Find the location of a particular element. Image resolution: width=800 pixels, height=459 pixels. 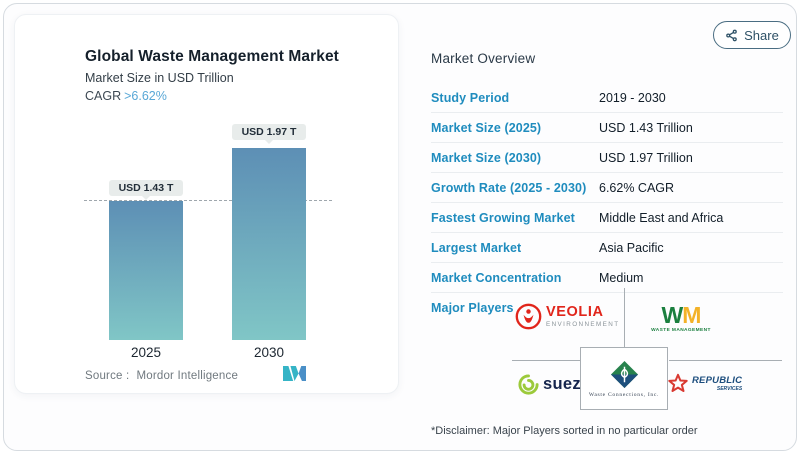

republic-tagline: SERVICES is located at coordinates (729, 388).